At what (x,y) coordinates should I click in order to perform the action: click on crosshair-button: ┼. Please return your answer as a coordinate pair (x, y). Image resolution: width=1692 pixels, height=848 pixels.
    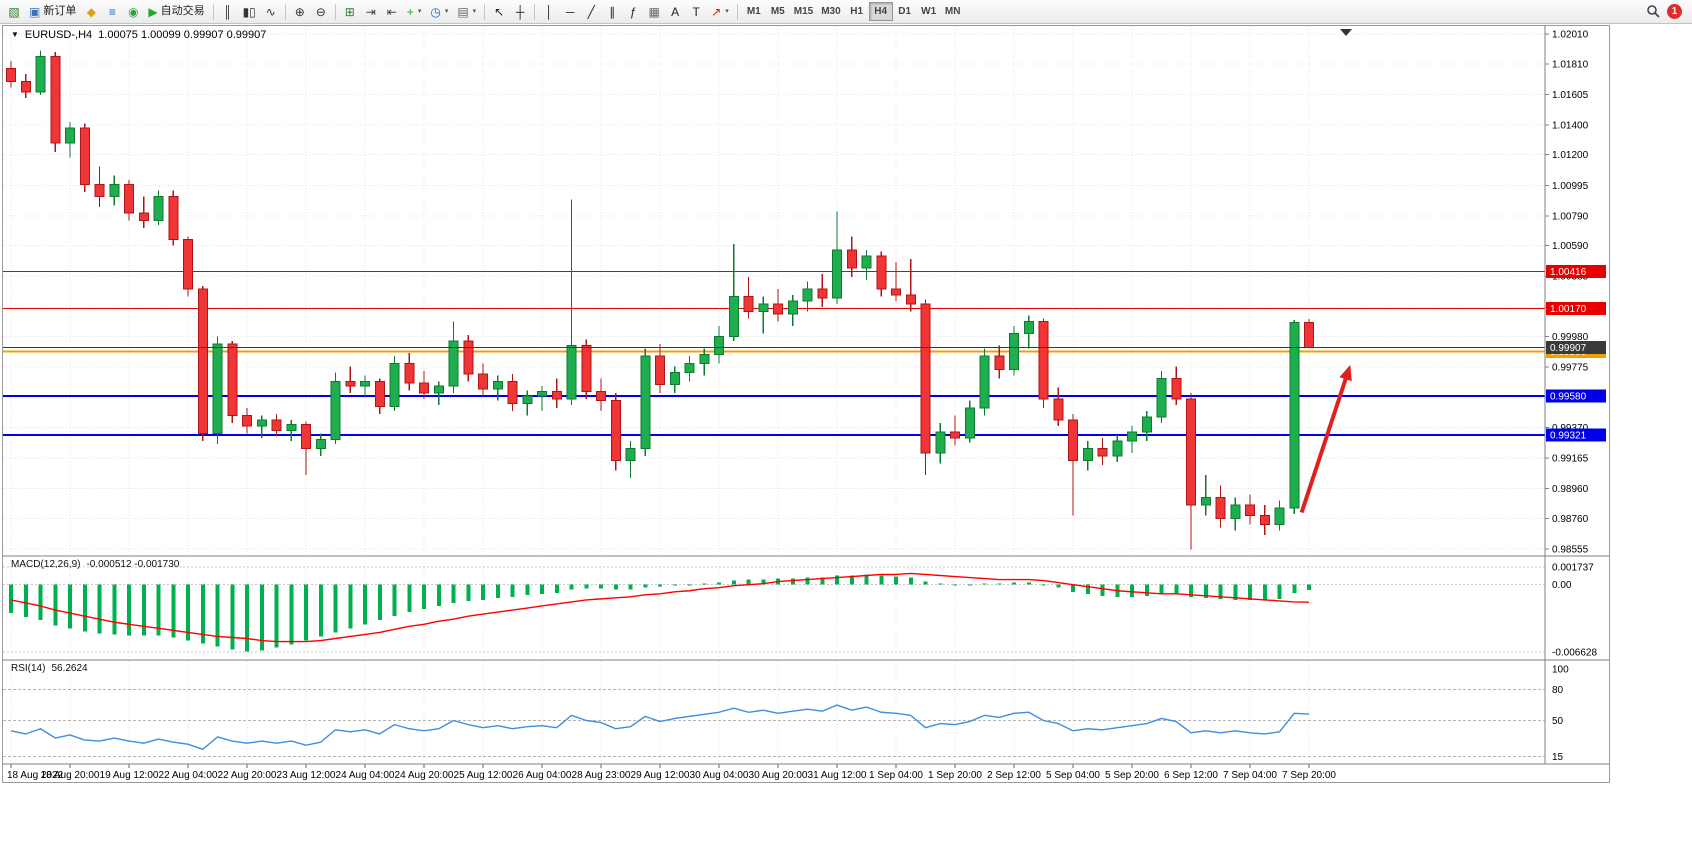
    Looking at the image, I should click on (520, 12).